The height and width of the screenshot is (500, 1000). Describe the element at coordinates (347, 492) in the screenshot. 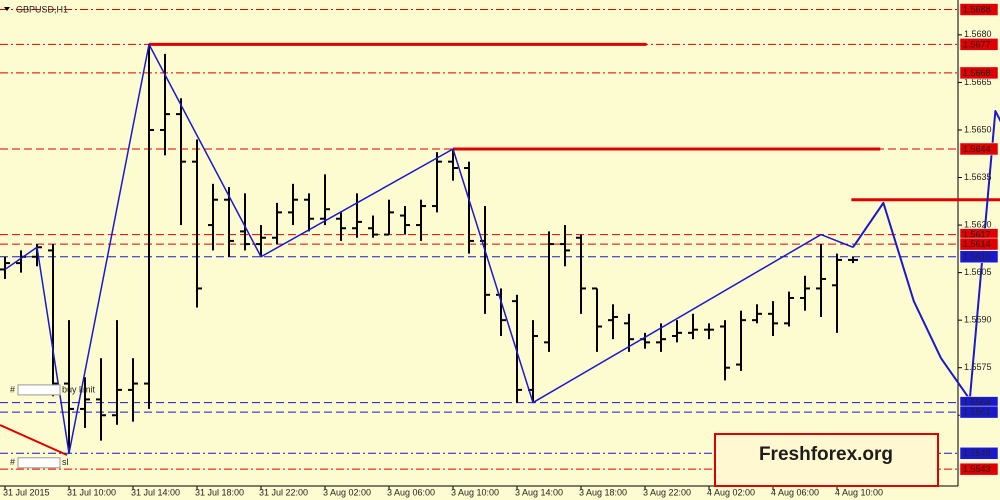

I see `x-tick-label: 3 Aug 02:00` at that location.